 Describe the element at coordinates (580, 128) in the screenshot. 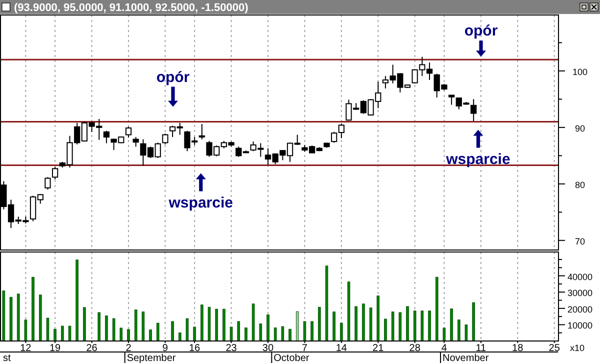

I see `y-tick-label: 90` at that location.